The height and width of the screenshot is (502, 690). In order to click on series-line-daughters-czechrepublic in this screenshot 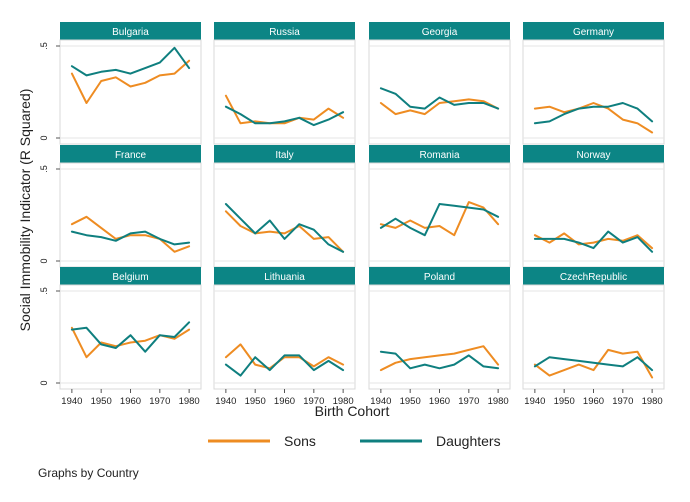, I will do `click(593, 364)`.